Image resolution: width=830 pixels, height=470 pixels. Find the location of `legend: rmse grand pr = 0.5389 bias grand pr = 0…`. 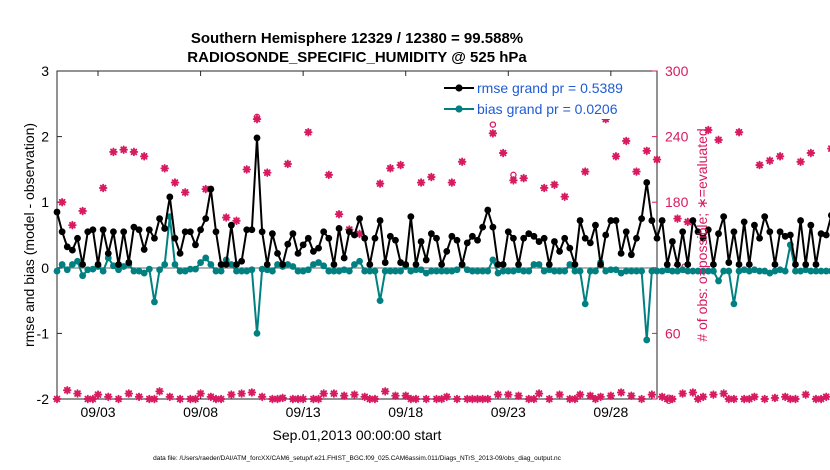

legend: rmse grand pr = 0.5389 bias grand pr = 0… is located at coordinates (547, 98).